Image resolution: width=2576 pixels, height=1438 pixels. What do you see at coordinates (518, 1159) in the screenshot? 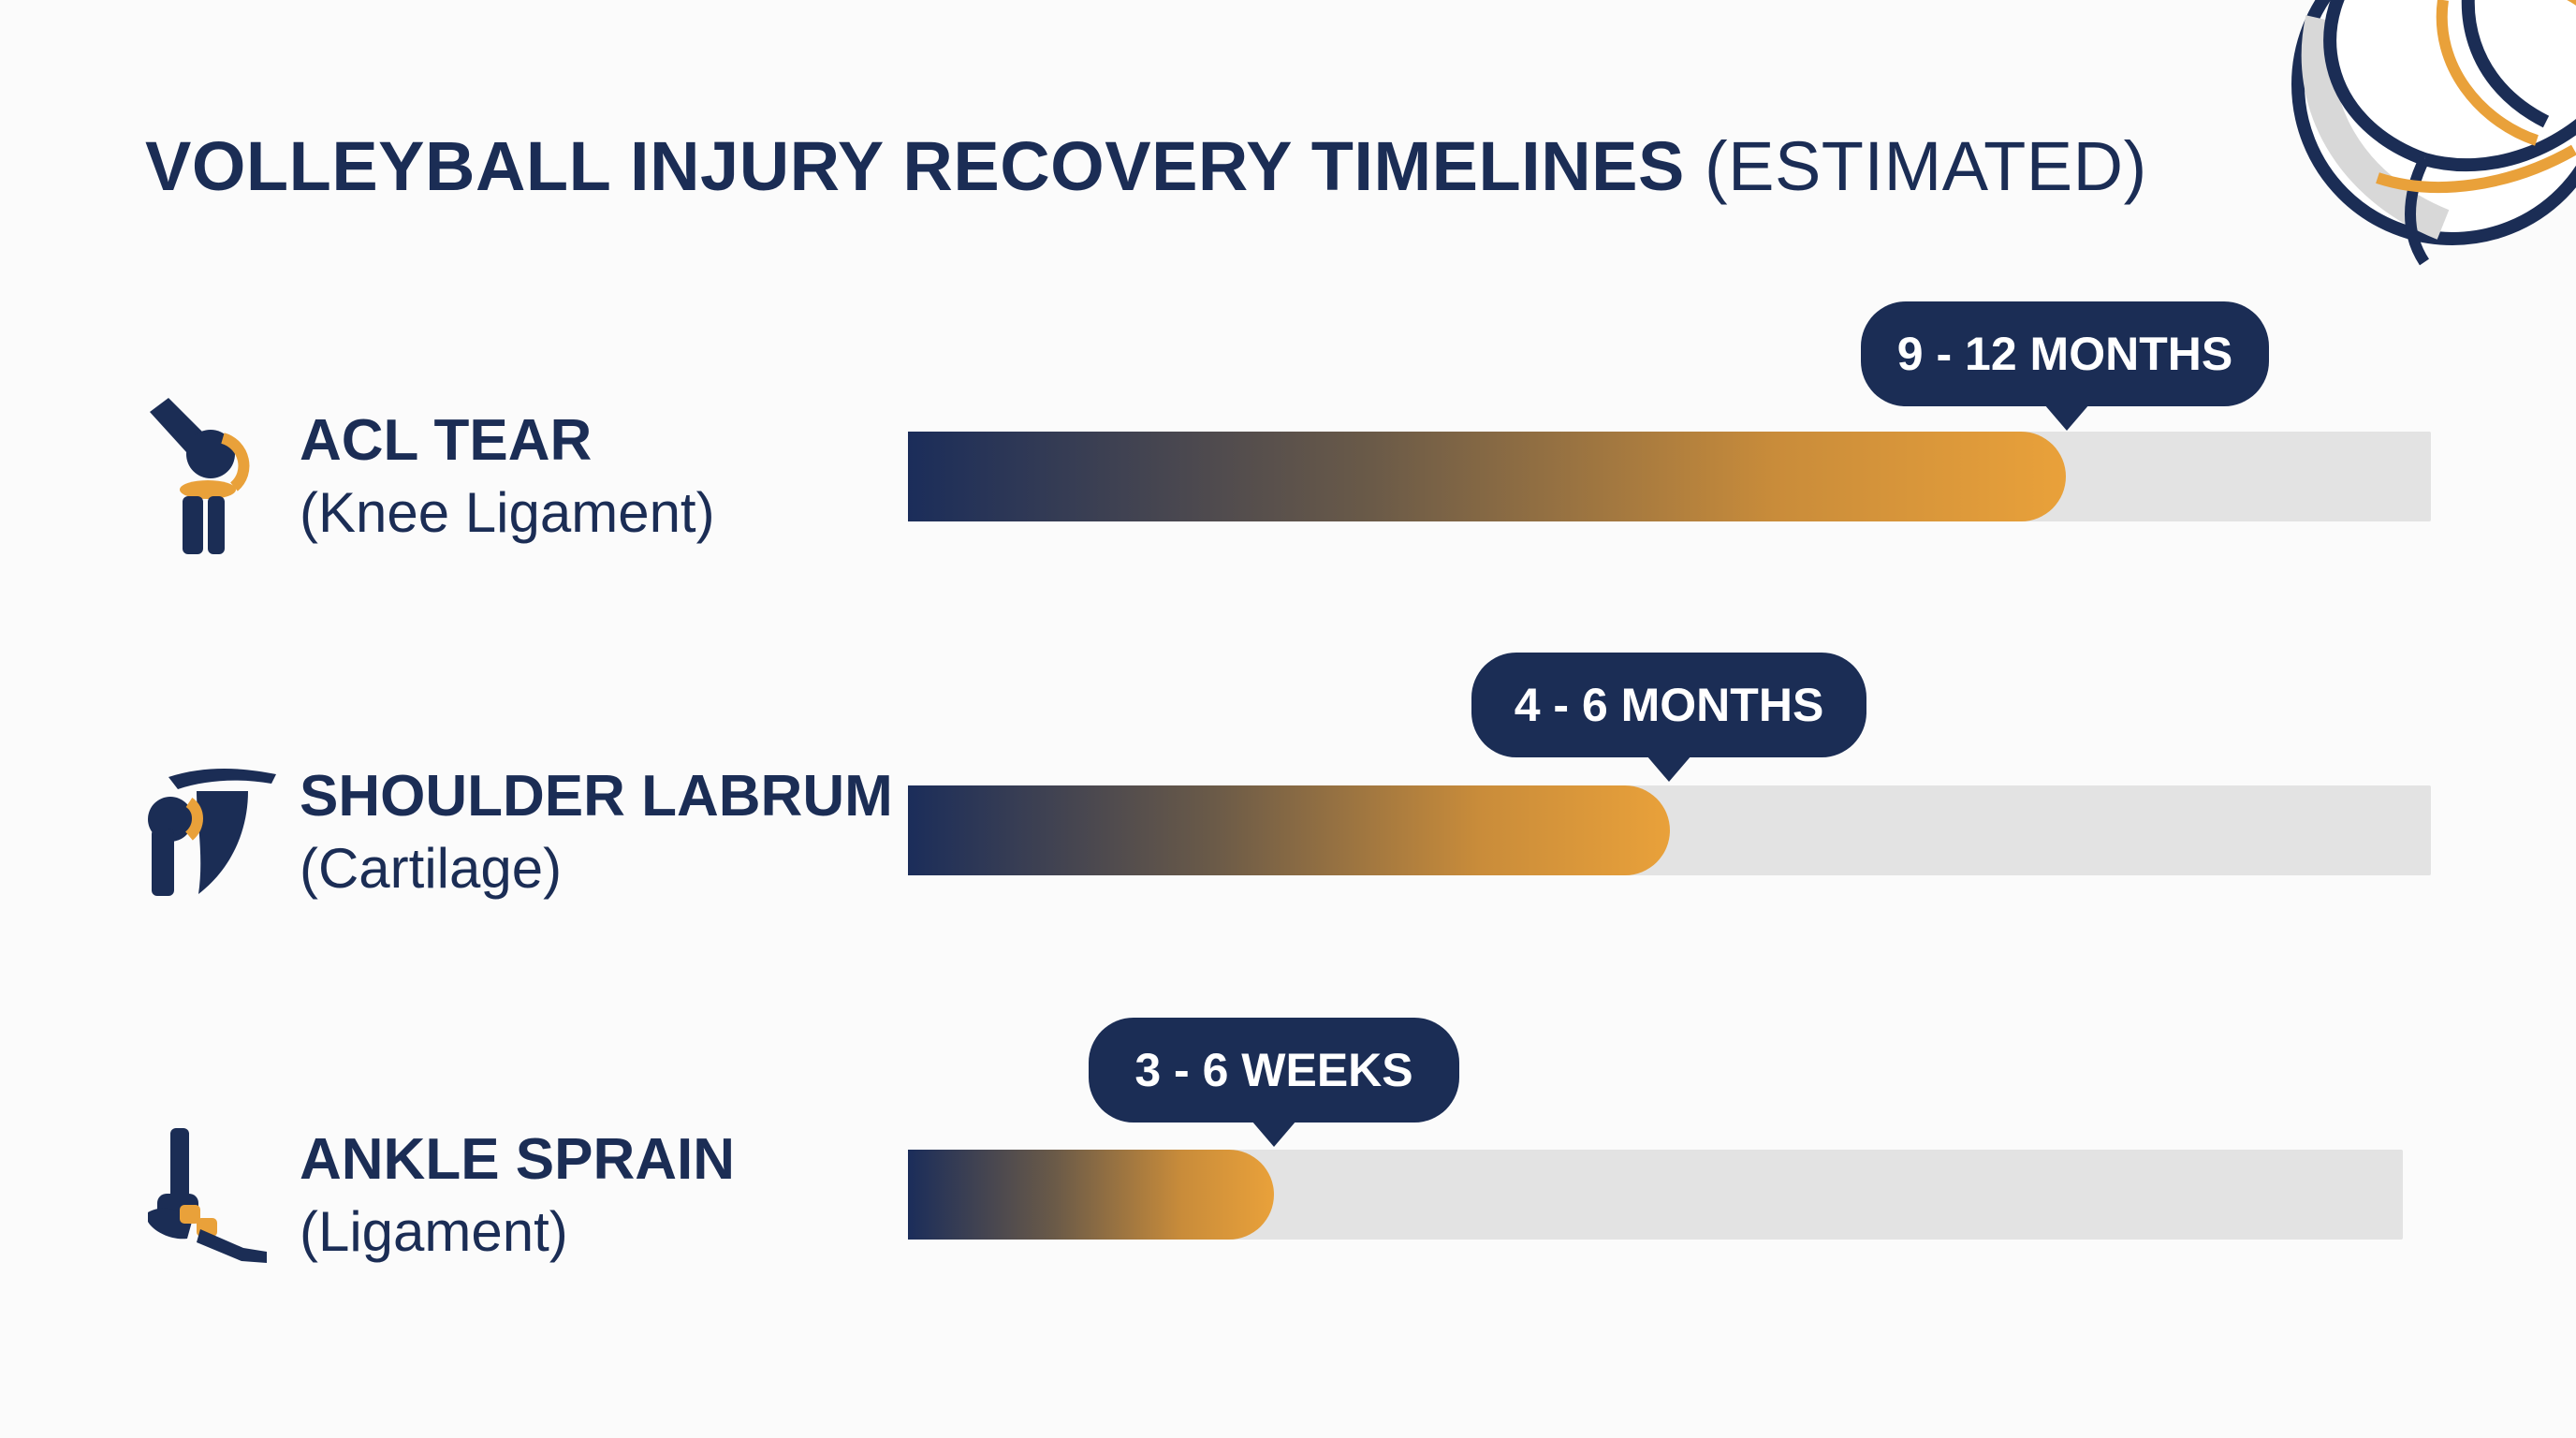
I see `row-ankle-name: ANKLE SPRAIN` at bounding box center [518, 1159].